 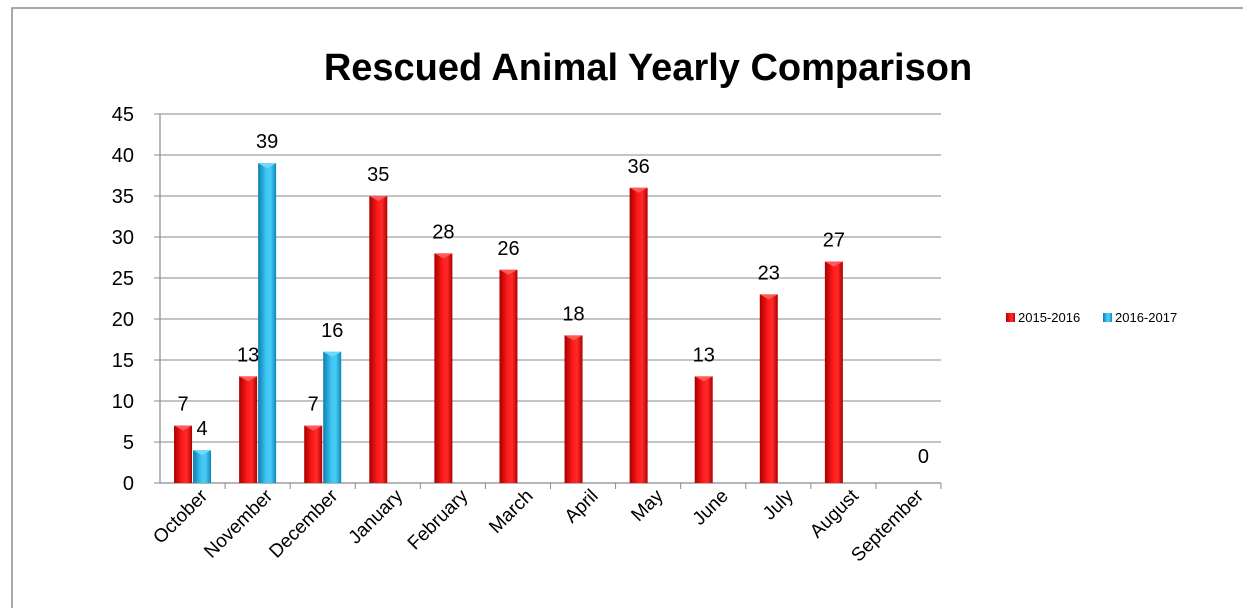 What do you see at coordinates (378, 339) in the screenshot?
I see `bar-2015-2016-January` at bounding box center [378, 339].